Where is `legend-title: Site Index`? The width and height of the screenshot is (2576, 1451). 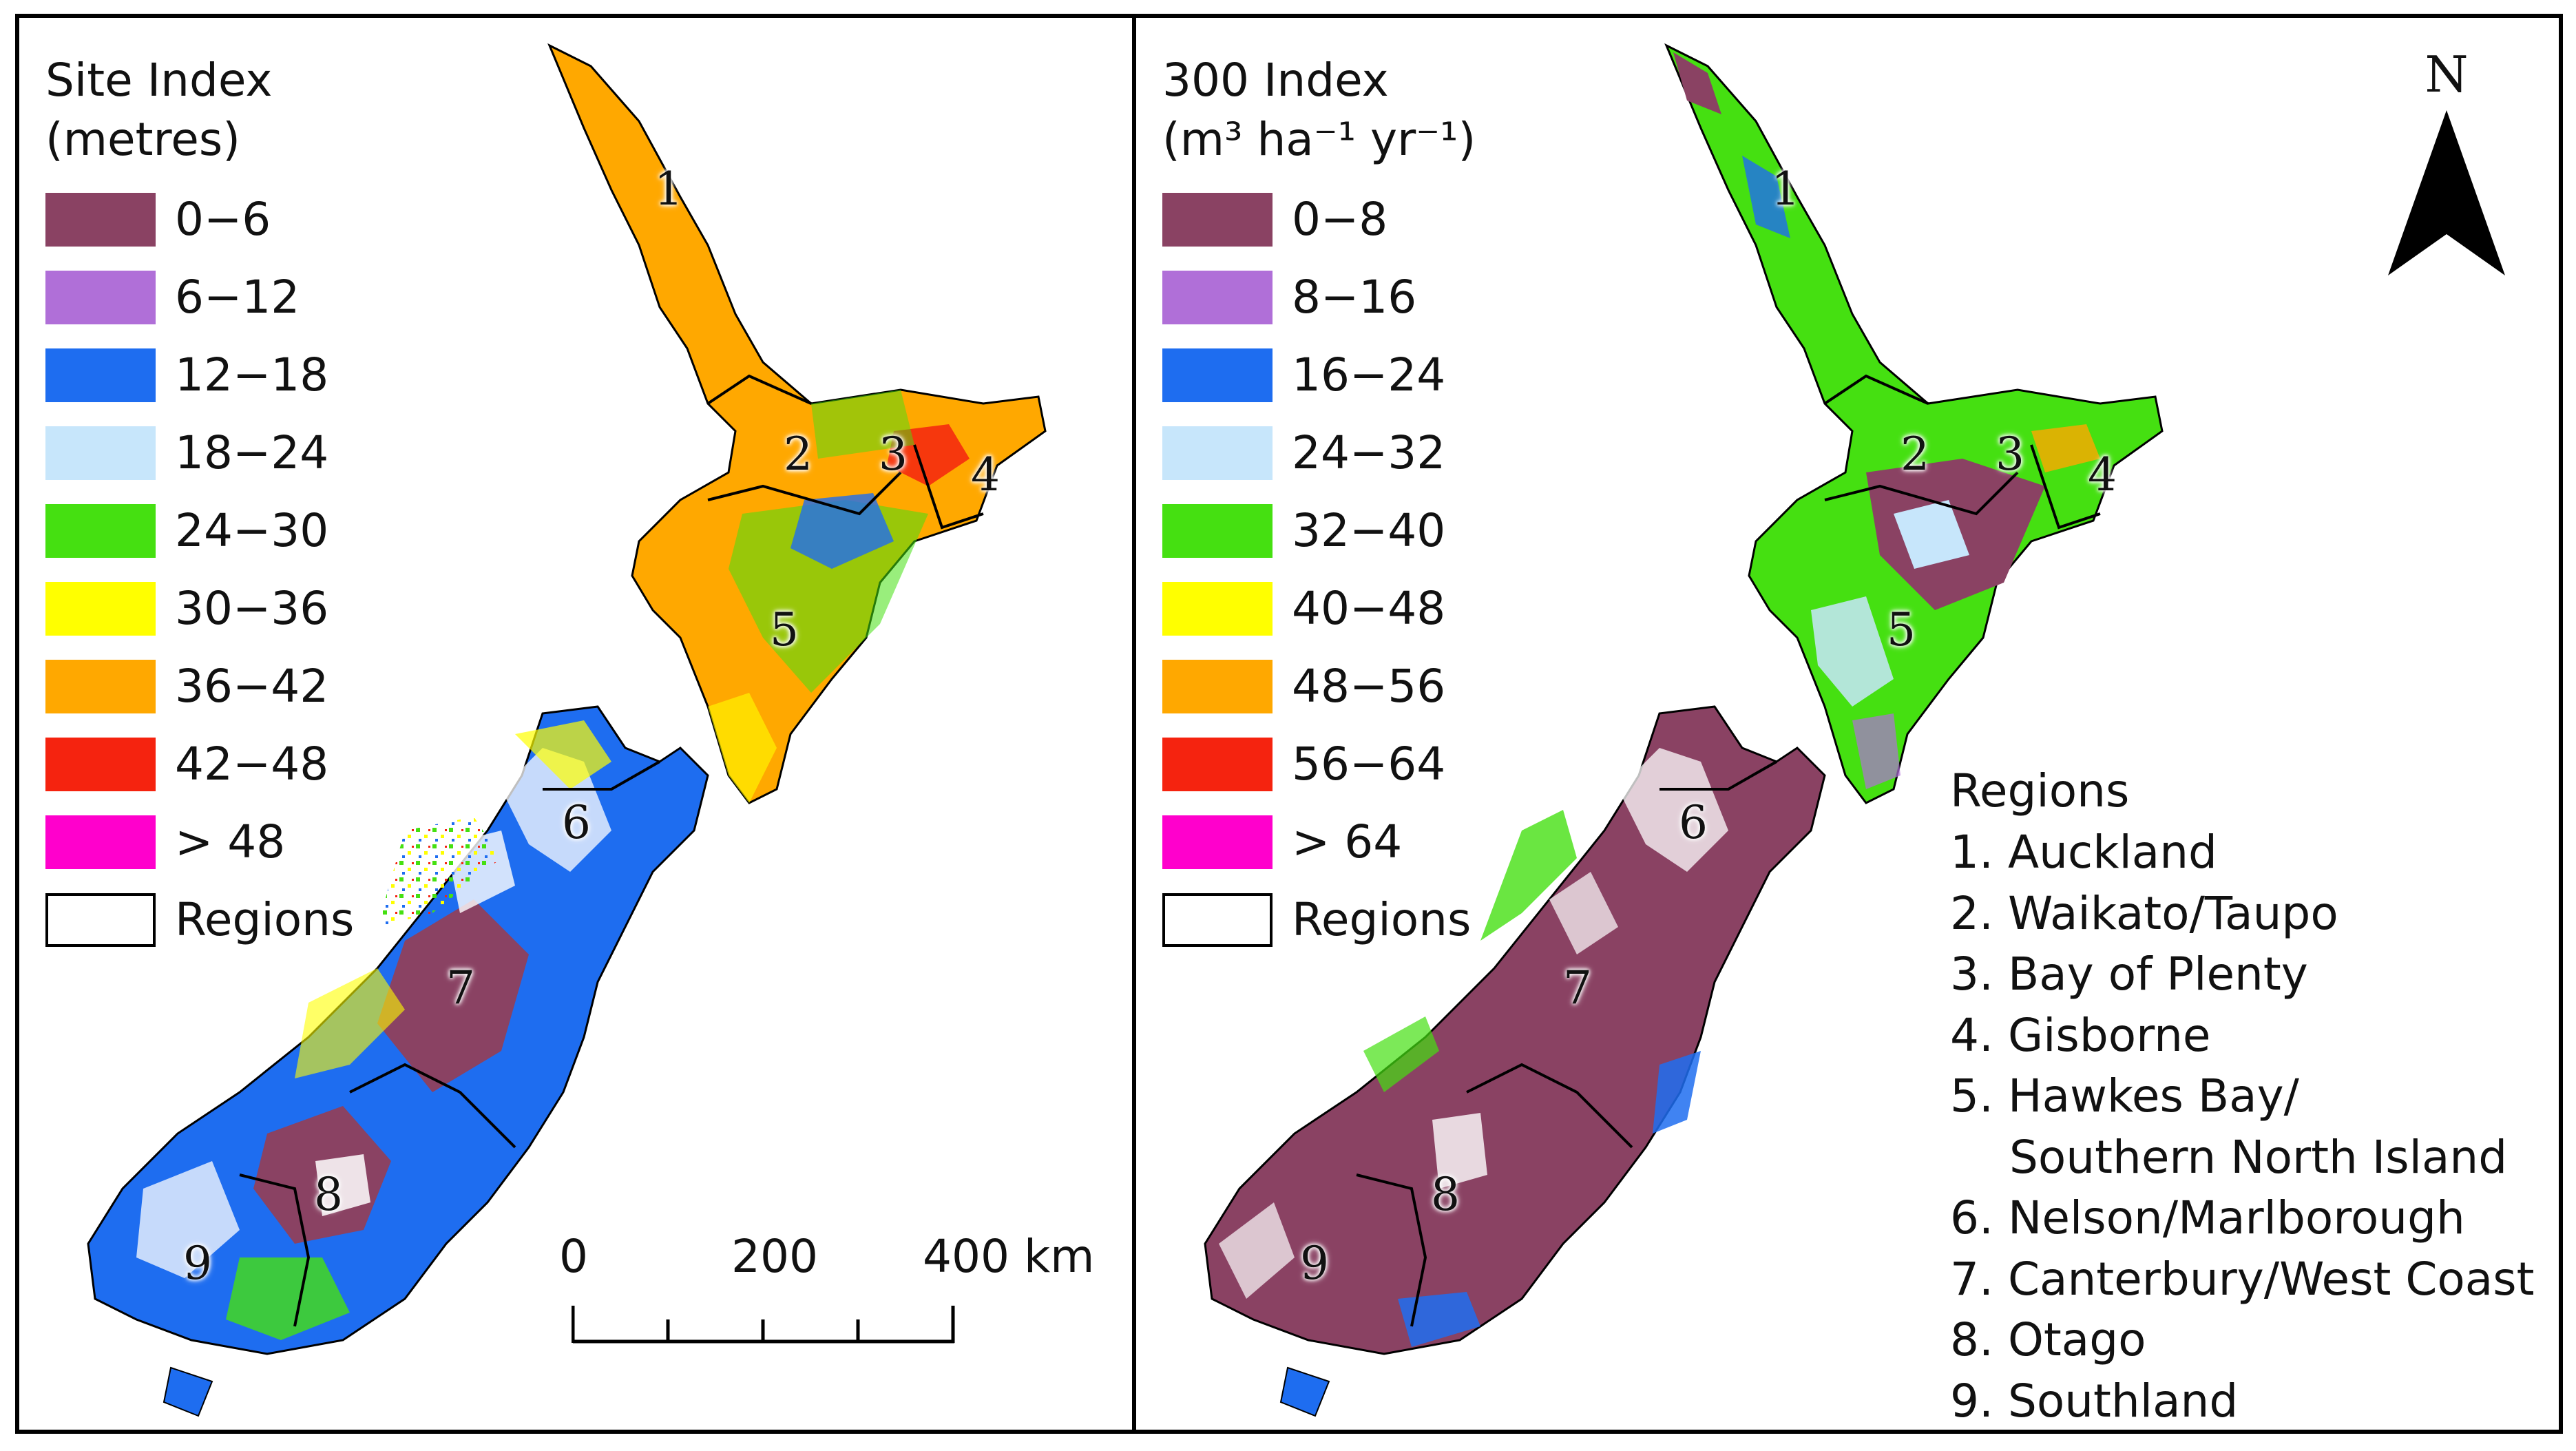
legend-title: Site Index is located at coordinates (159, 80).